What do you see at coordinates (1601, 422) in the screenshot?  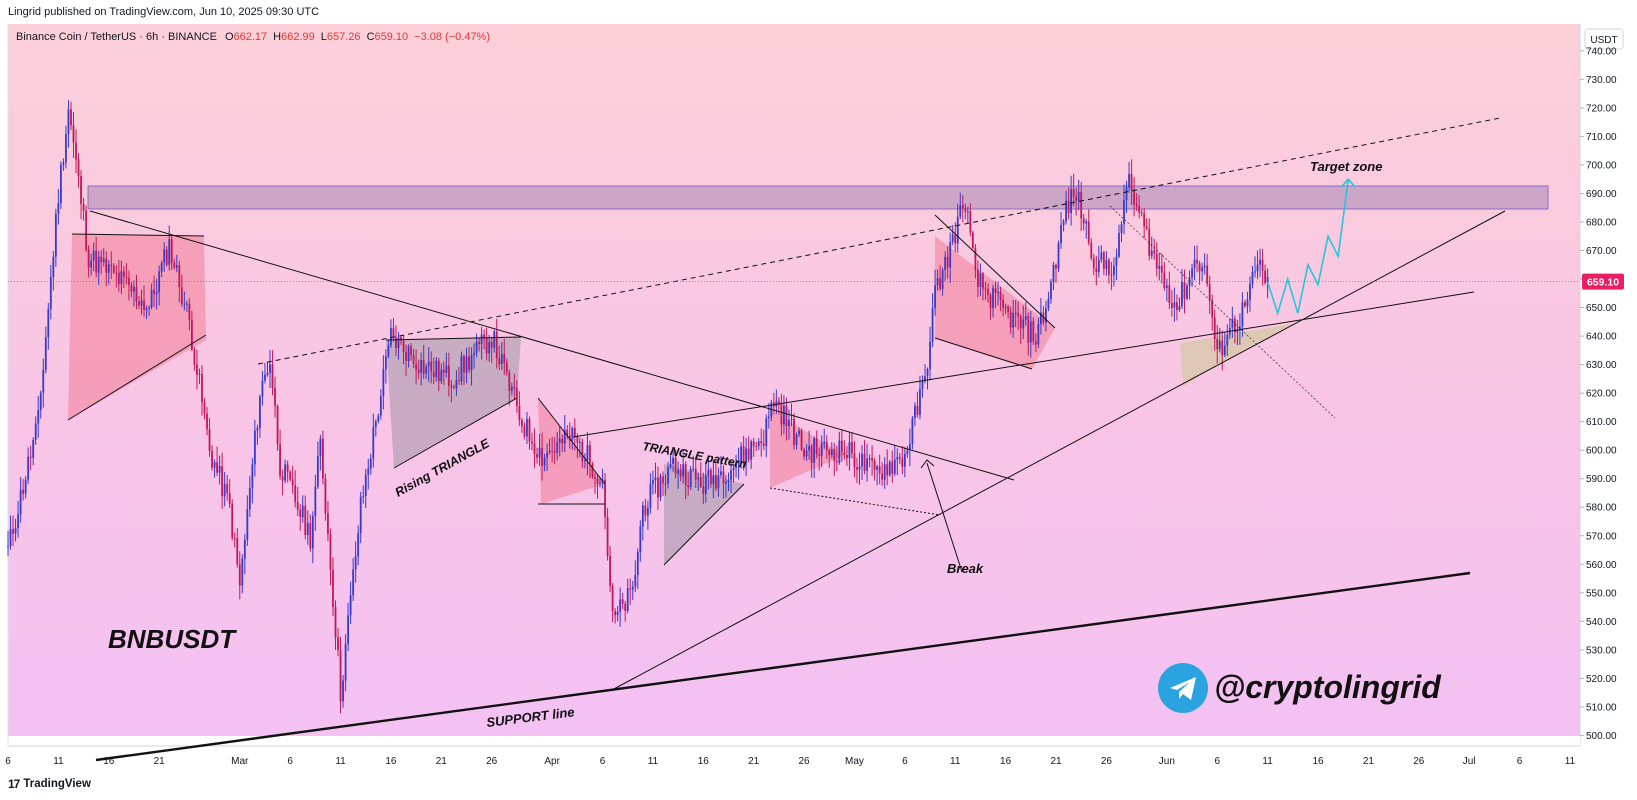 I see `price-tick-label: 610.00` at bounding box center [1601, 422].